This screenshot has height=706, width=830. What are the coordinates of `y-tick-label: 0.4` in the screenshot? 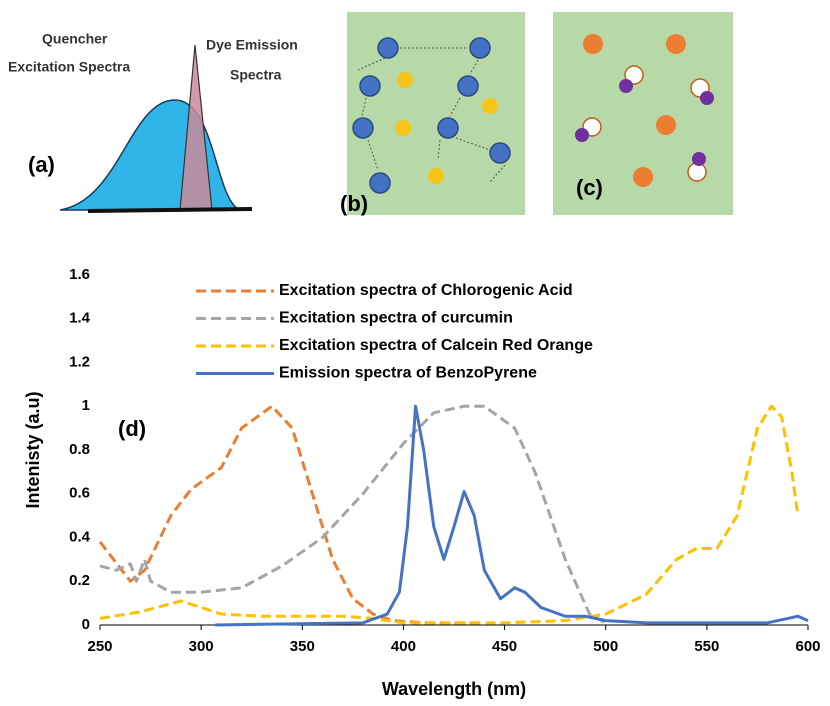 It's located at (80, 536).